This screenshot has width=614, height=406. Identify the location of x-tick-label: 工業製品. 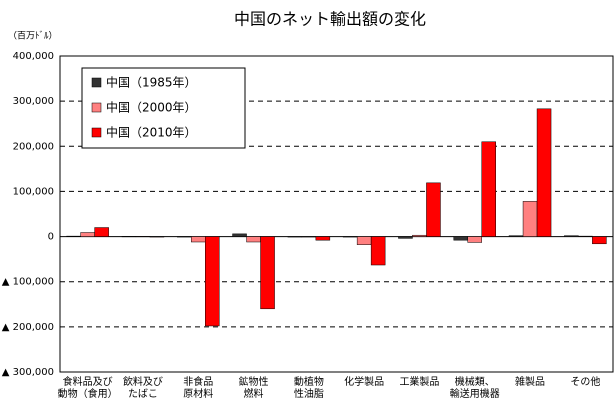
(419, 382).